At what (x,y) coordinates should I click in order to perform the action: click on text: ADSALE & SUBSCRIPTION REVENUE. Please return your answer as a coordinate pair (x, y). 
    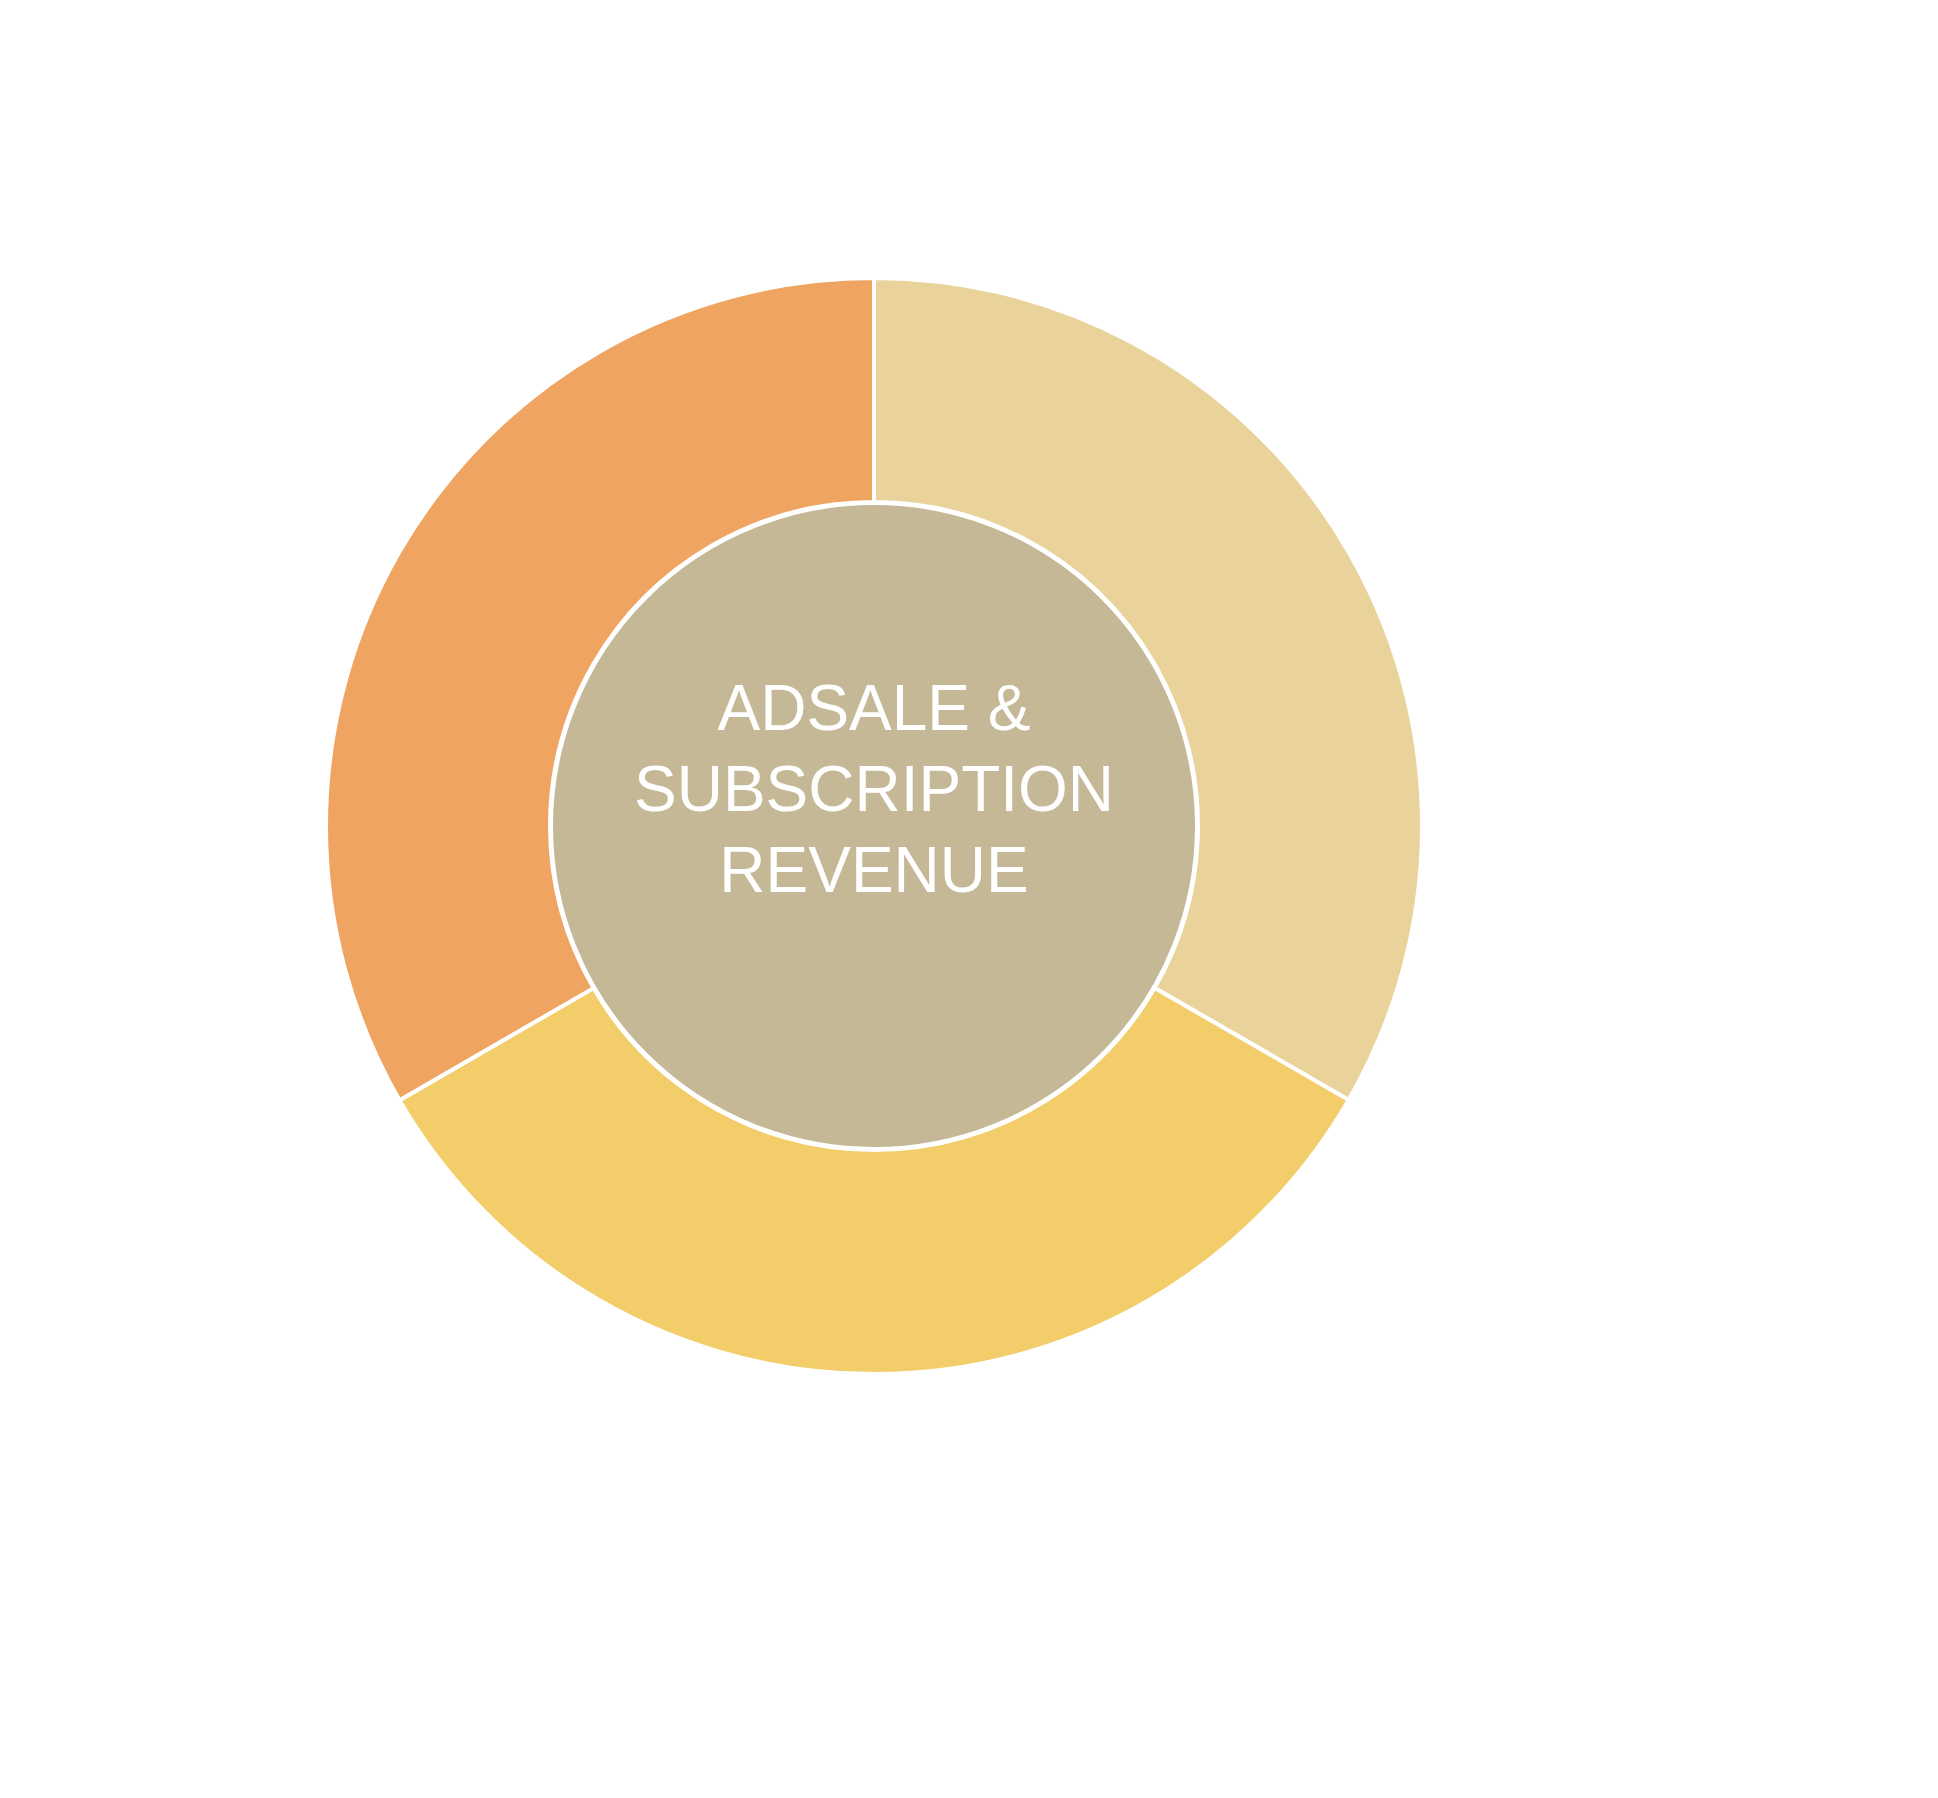
    Looking at the image, I should click on (874, 789).